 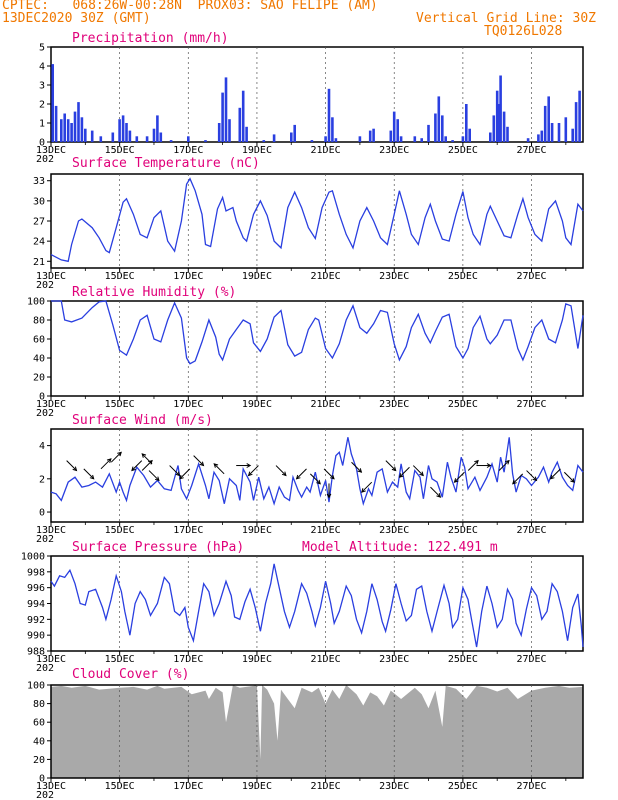 What do you see at coordinates (317, 605) in the screenshot?
I see `press-line` at bounding box center [317, 605].